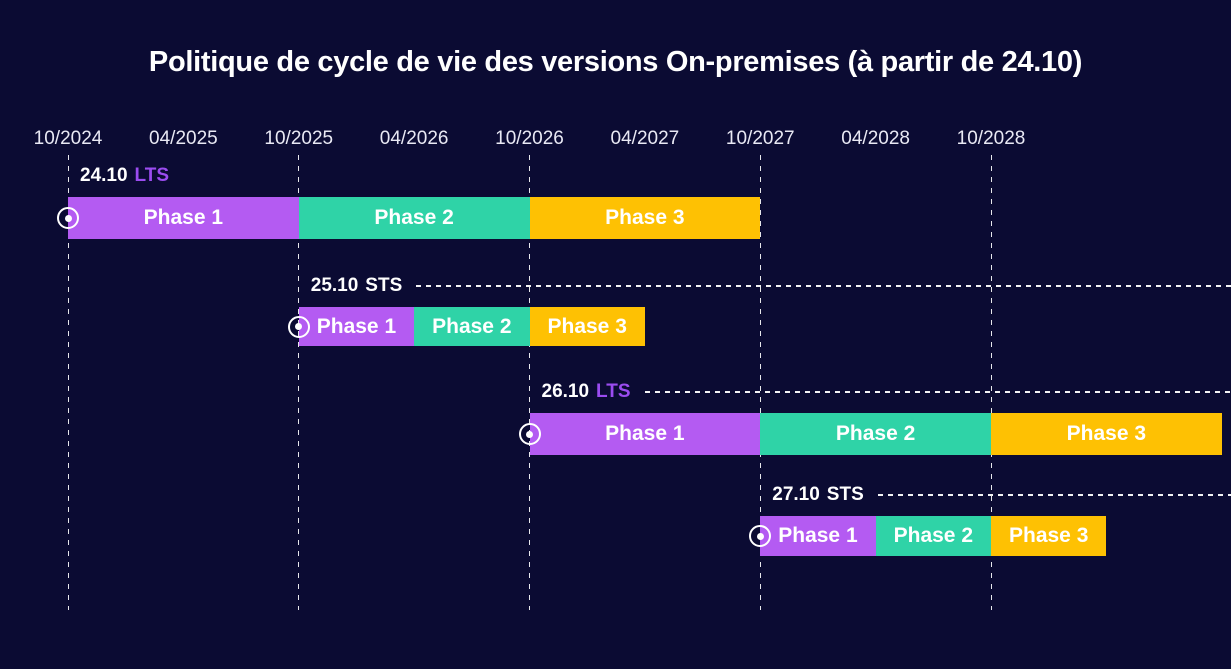 This screenshot has width=1231, height=669. What do you see at coordinates (529, 138) in the screenshot?
I see `axis-tick-label: 10/2026` at bounding box center [529, 138].